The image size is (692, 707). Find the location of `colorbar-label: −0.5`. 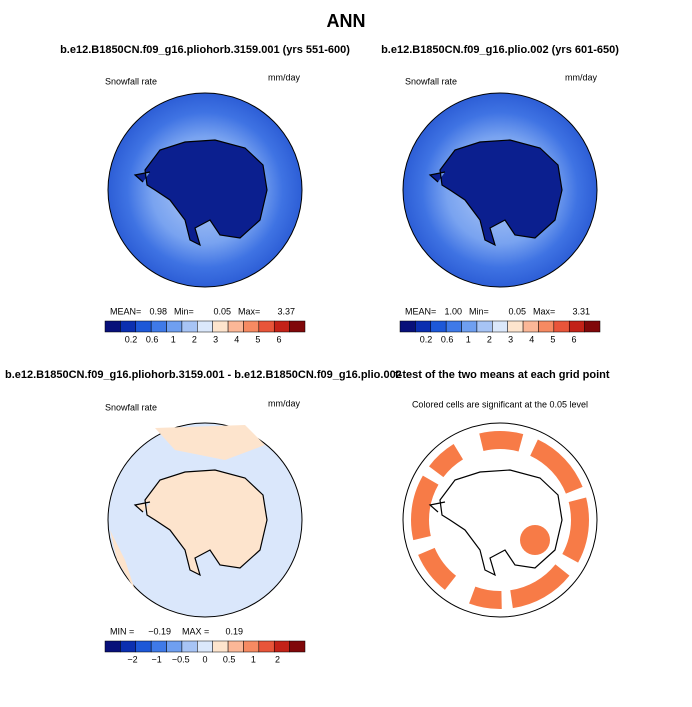

colorbar-label: −0.5 is located at coordinates (181, 659).